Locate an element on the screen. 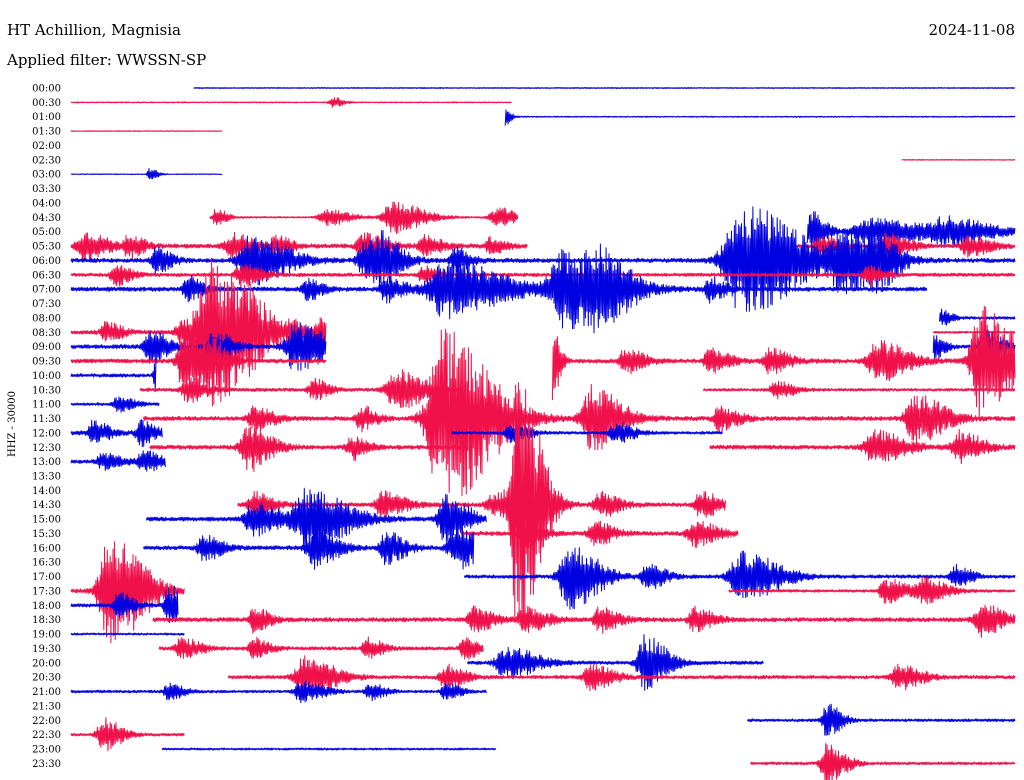 The width and height of the screenshot is (1024, 780). time-tick-label: 12:30 is located at coordinates (46, 448).